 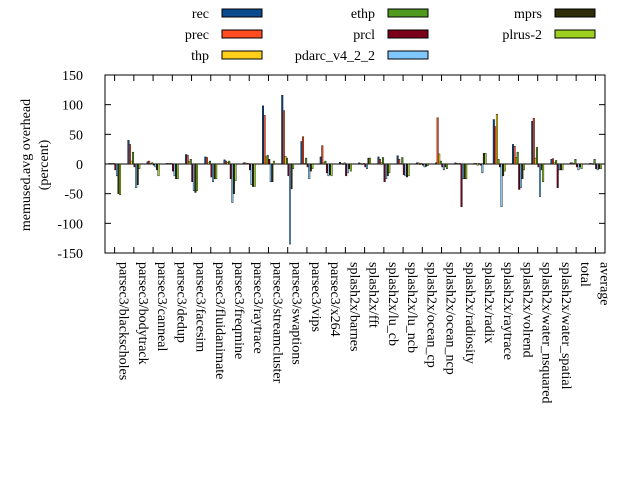 What do you see at coordinates (72, 76) in the screenshot?
I see `y-tick-label: 150` at bounding box center [72, 76].